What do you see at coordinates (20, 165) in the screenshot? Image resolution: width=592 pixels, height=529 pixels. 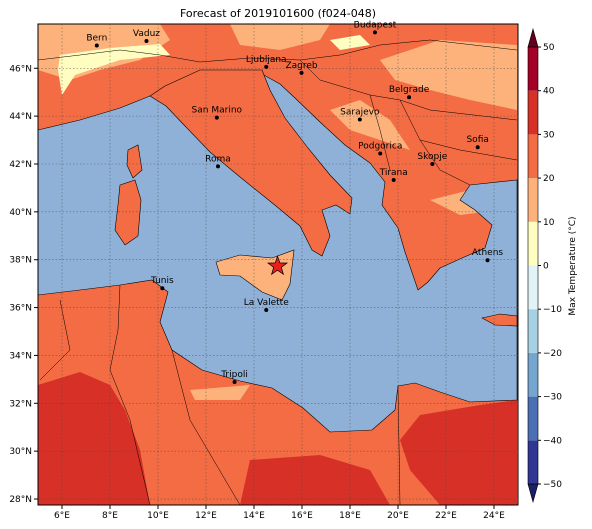 I see `y-tick-label: 42°N` at bounding box center [20, 165].